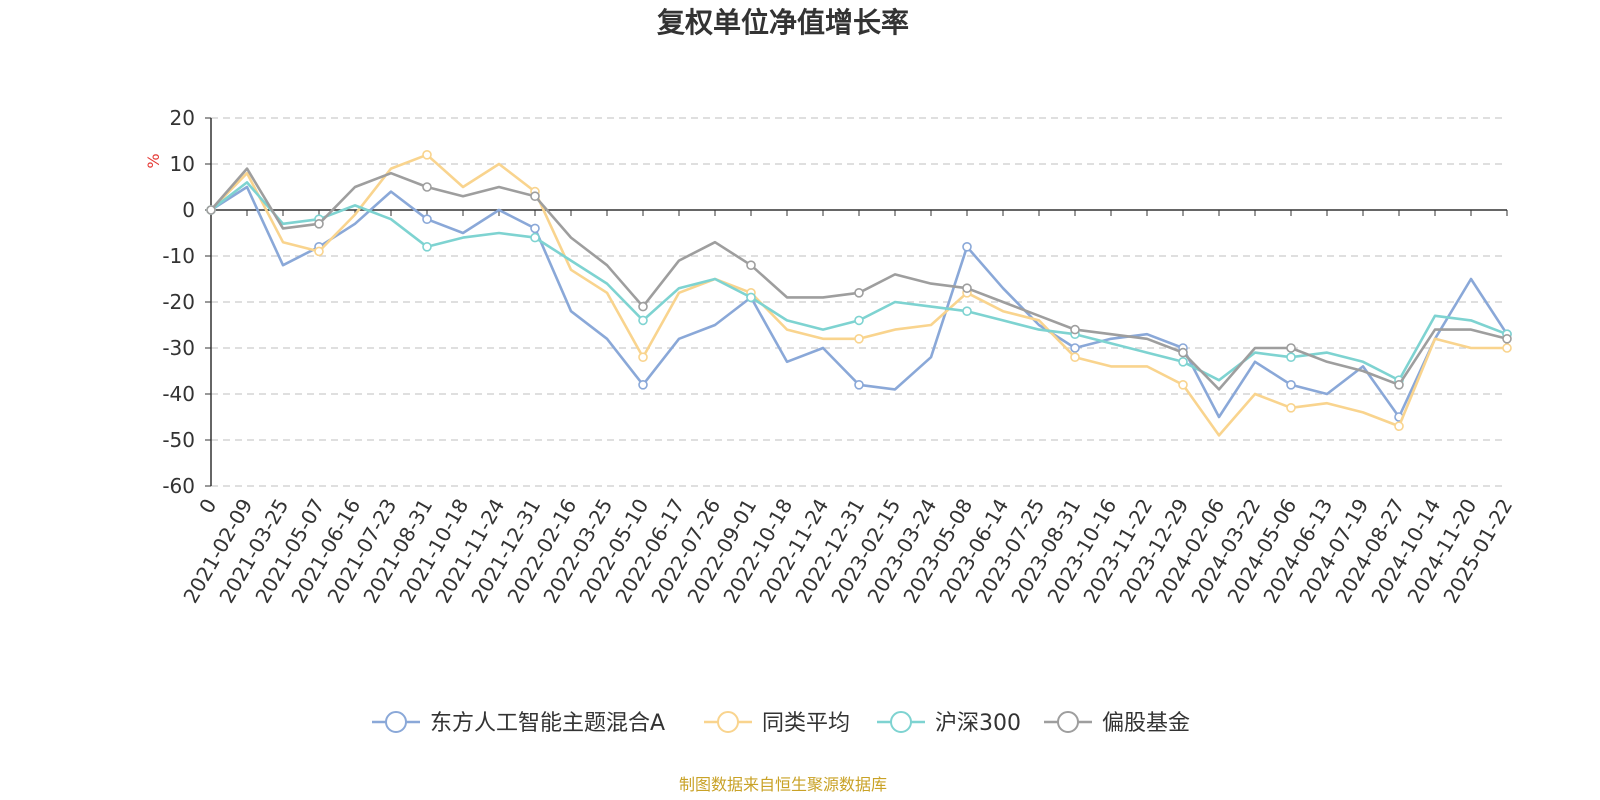  I want to click on y-axis-unit: %, so click(153, 160).